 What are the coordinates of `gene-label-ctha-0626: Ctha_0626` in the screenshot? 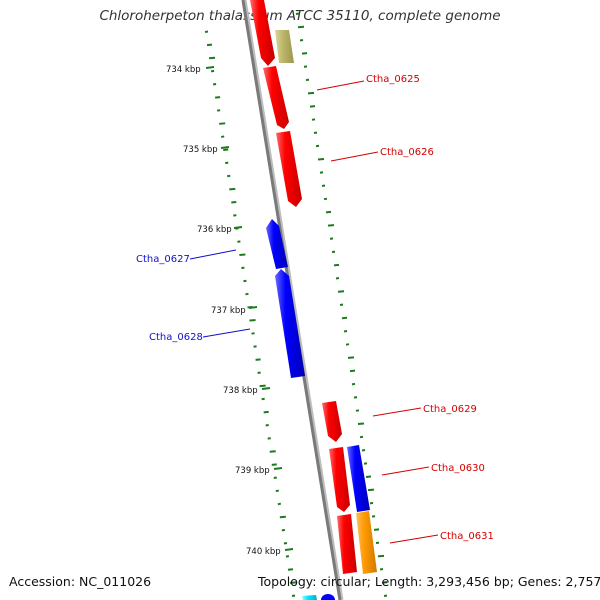 It's located at (407, 152).